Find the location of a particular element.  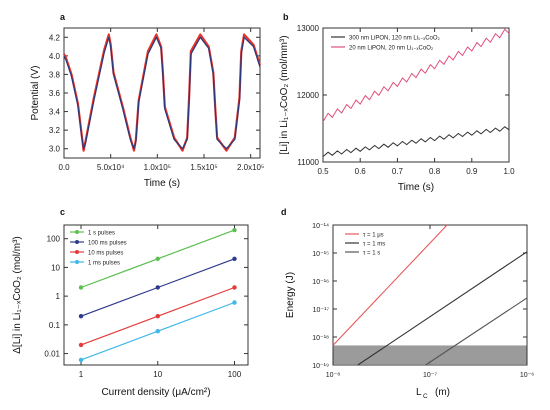

y-tick-label: 3.8 is located at coordinates (55, 74).